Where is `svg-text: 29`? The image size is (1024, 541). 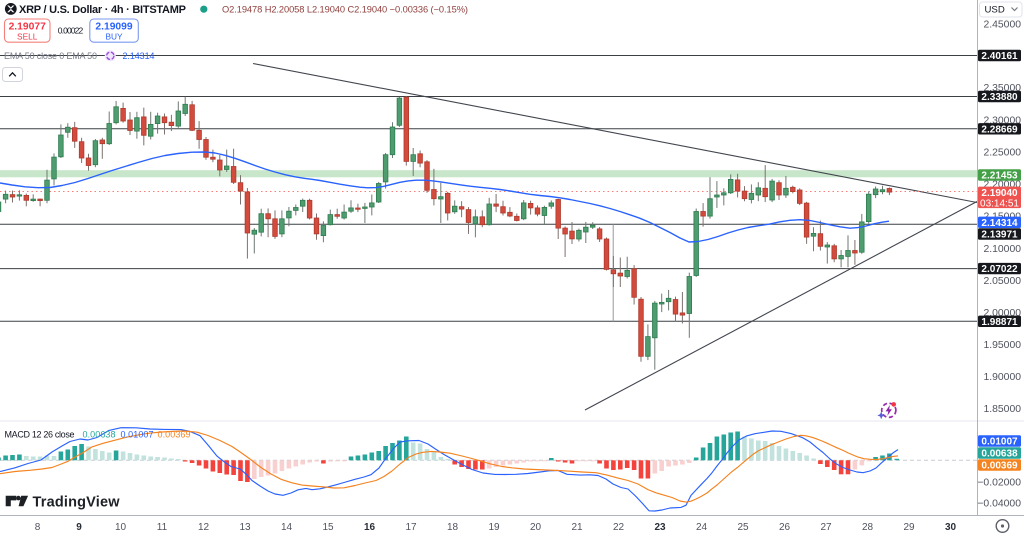 svg-text: 29 is located at coordinates (909, 527).